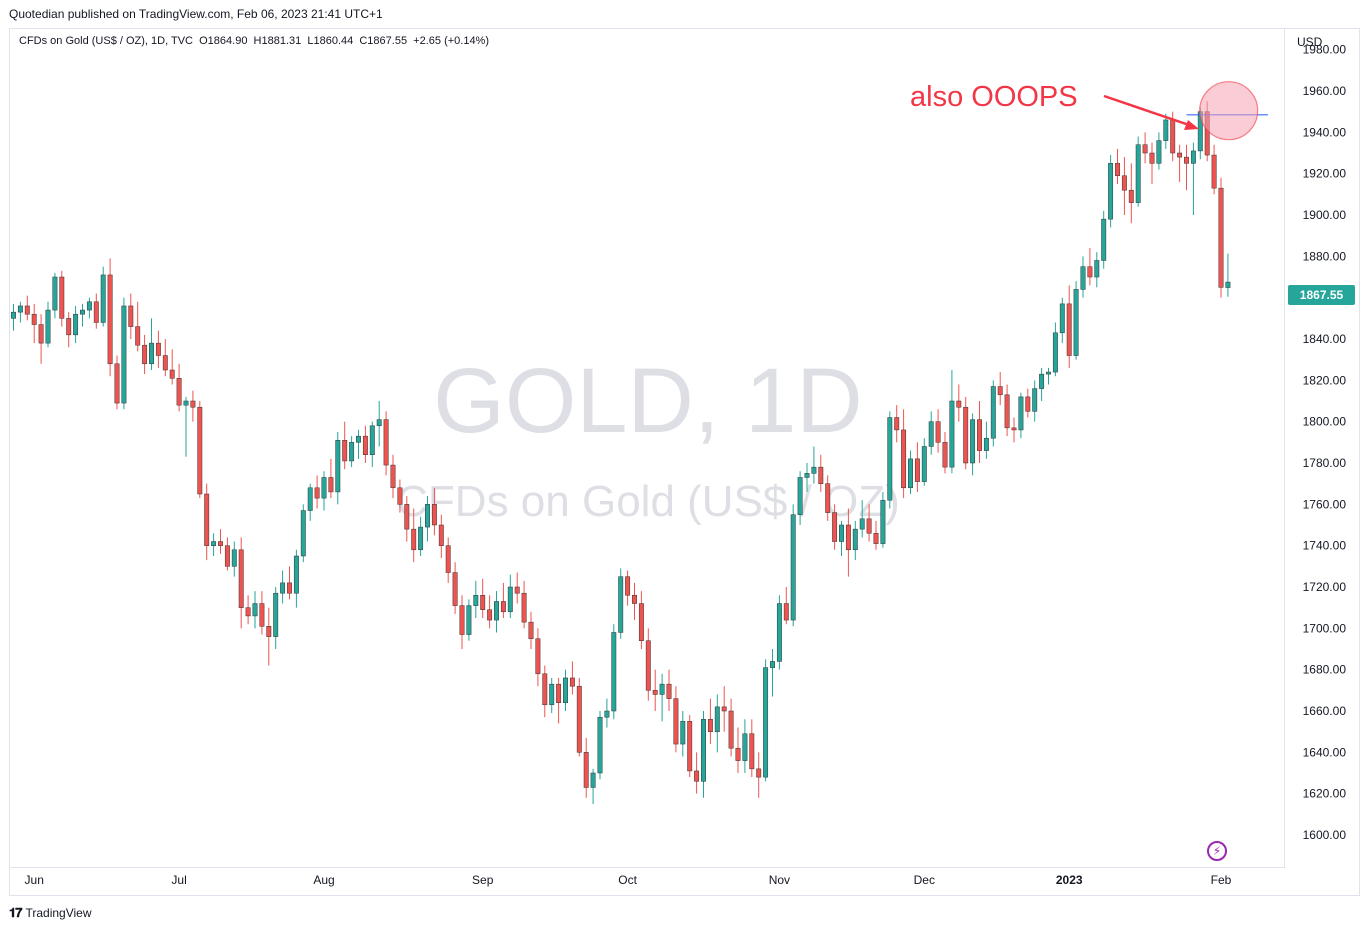 Image resolution: width=1369 pixels, height=931 pixels. What do you see at coordinates (1325, 174) in the screenshot?
I see `price-tick-label: 1920.00` at bounding box center [1325, 174].